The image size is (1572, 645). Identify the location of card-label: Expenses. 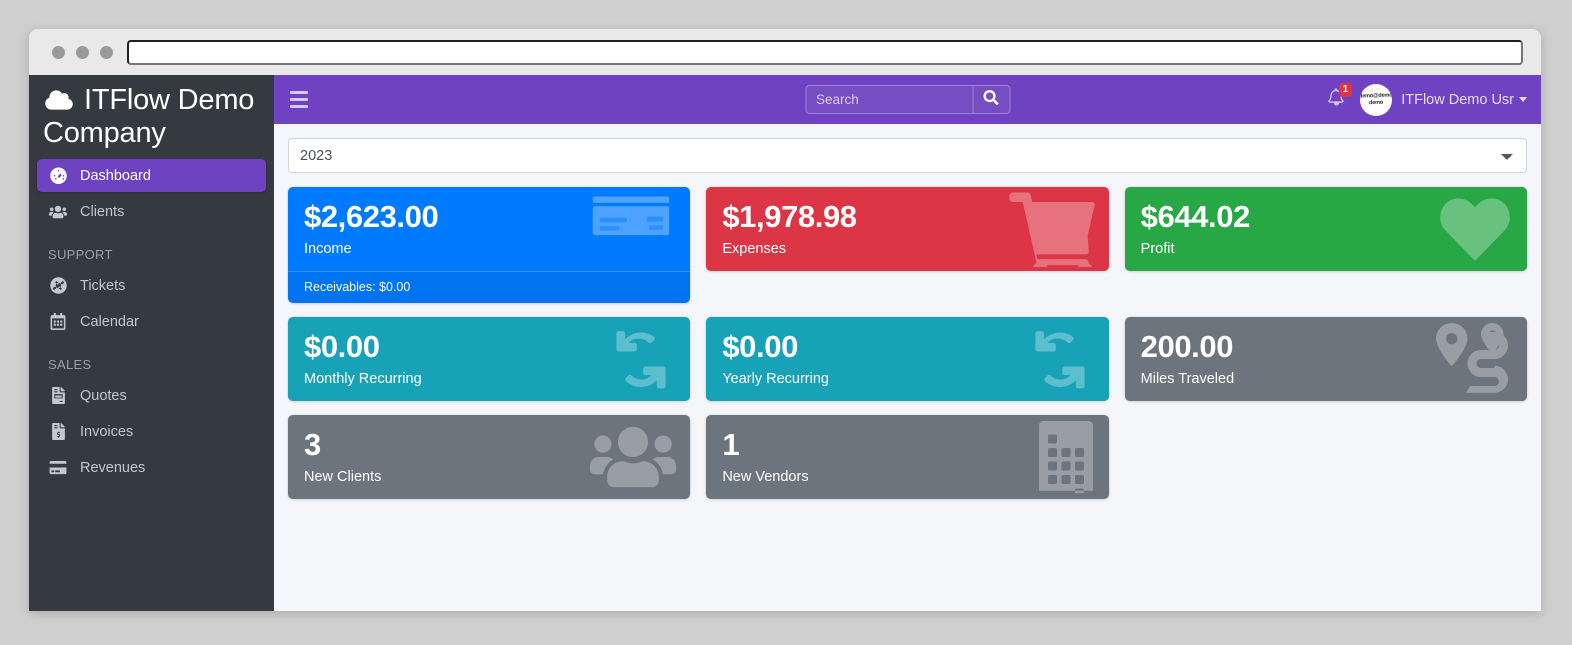
(754, 248).